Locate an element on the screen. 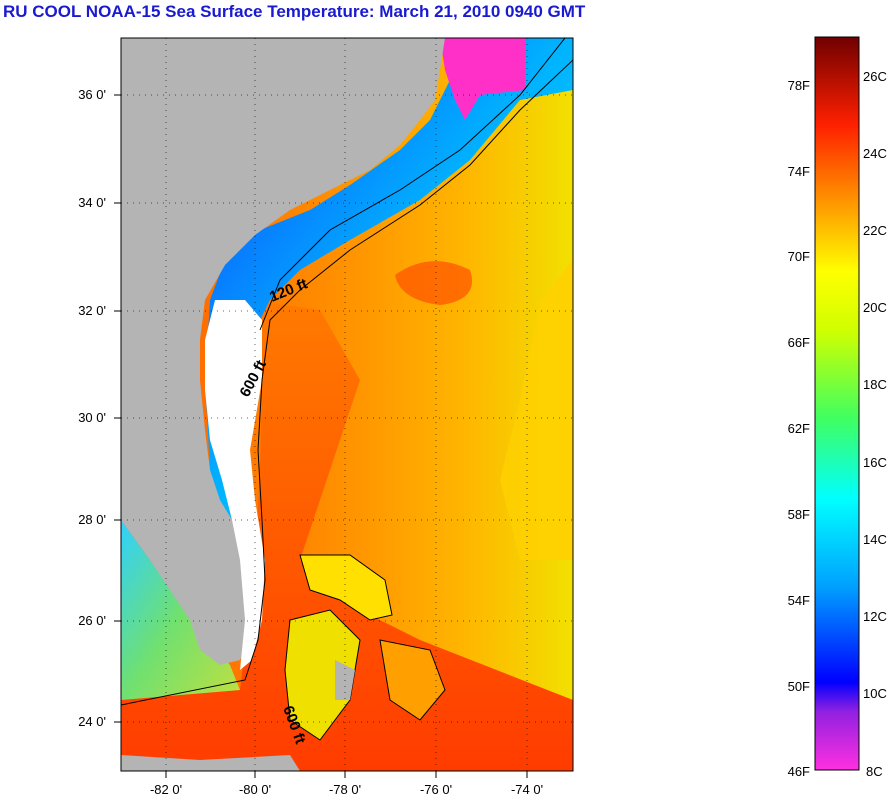  lon-label-82: -82 0' is located at coordinates (166, 789).